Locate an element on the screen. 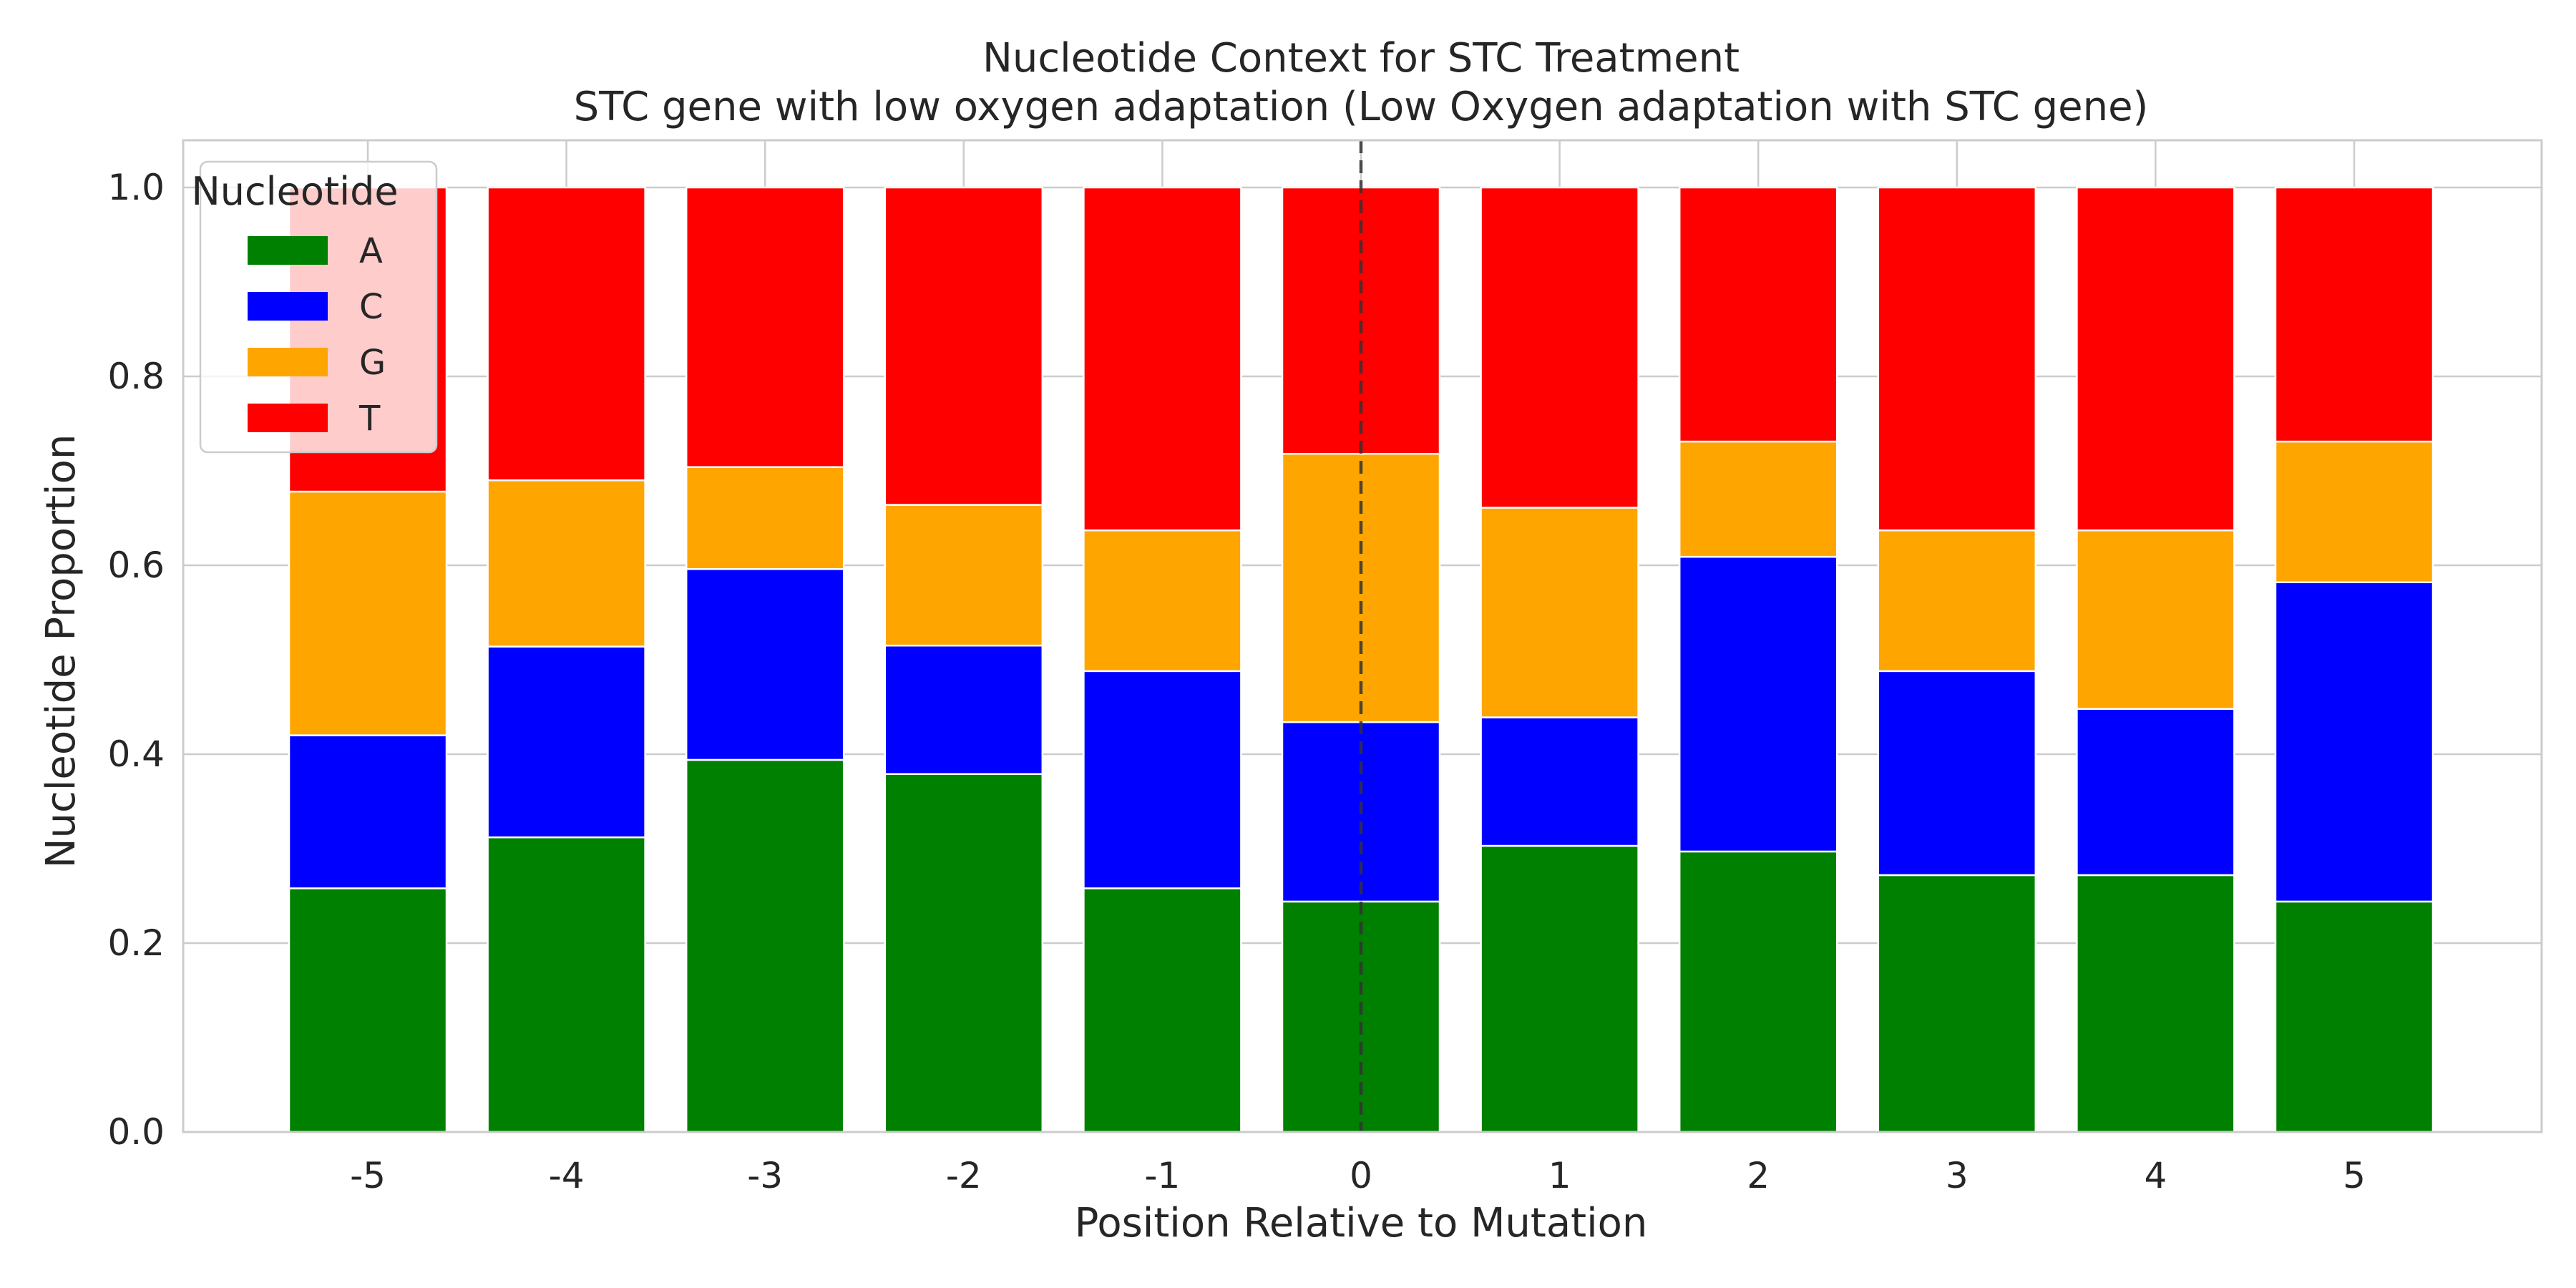 This screenshot has height=1288, width=2576. x-tick-label: -1 is located at coordinates (1162, 1175).